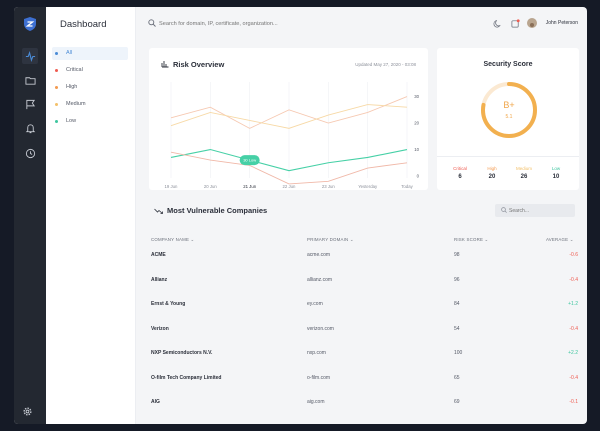 This screenshot has height=431, width=600. I want to click on table-row: Allianz allianz.com 96 -0.4, so click(364, 282).